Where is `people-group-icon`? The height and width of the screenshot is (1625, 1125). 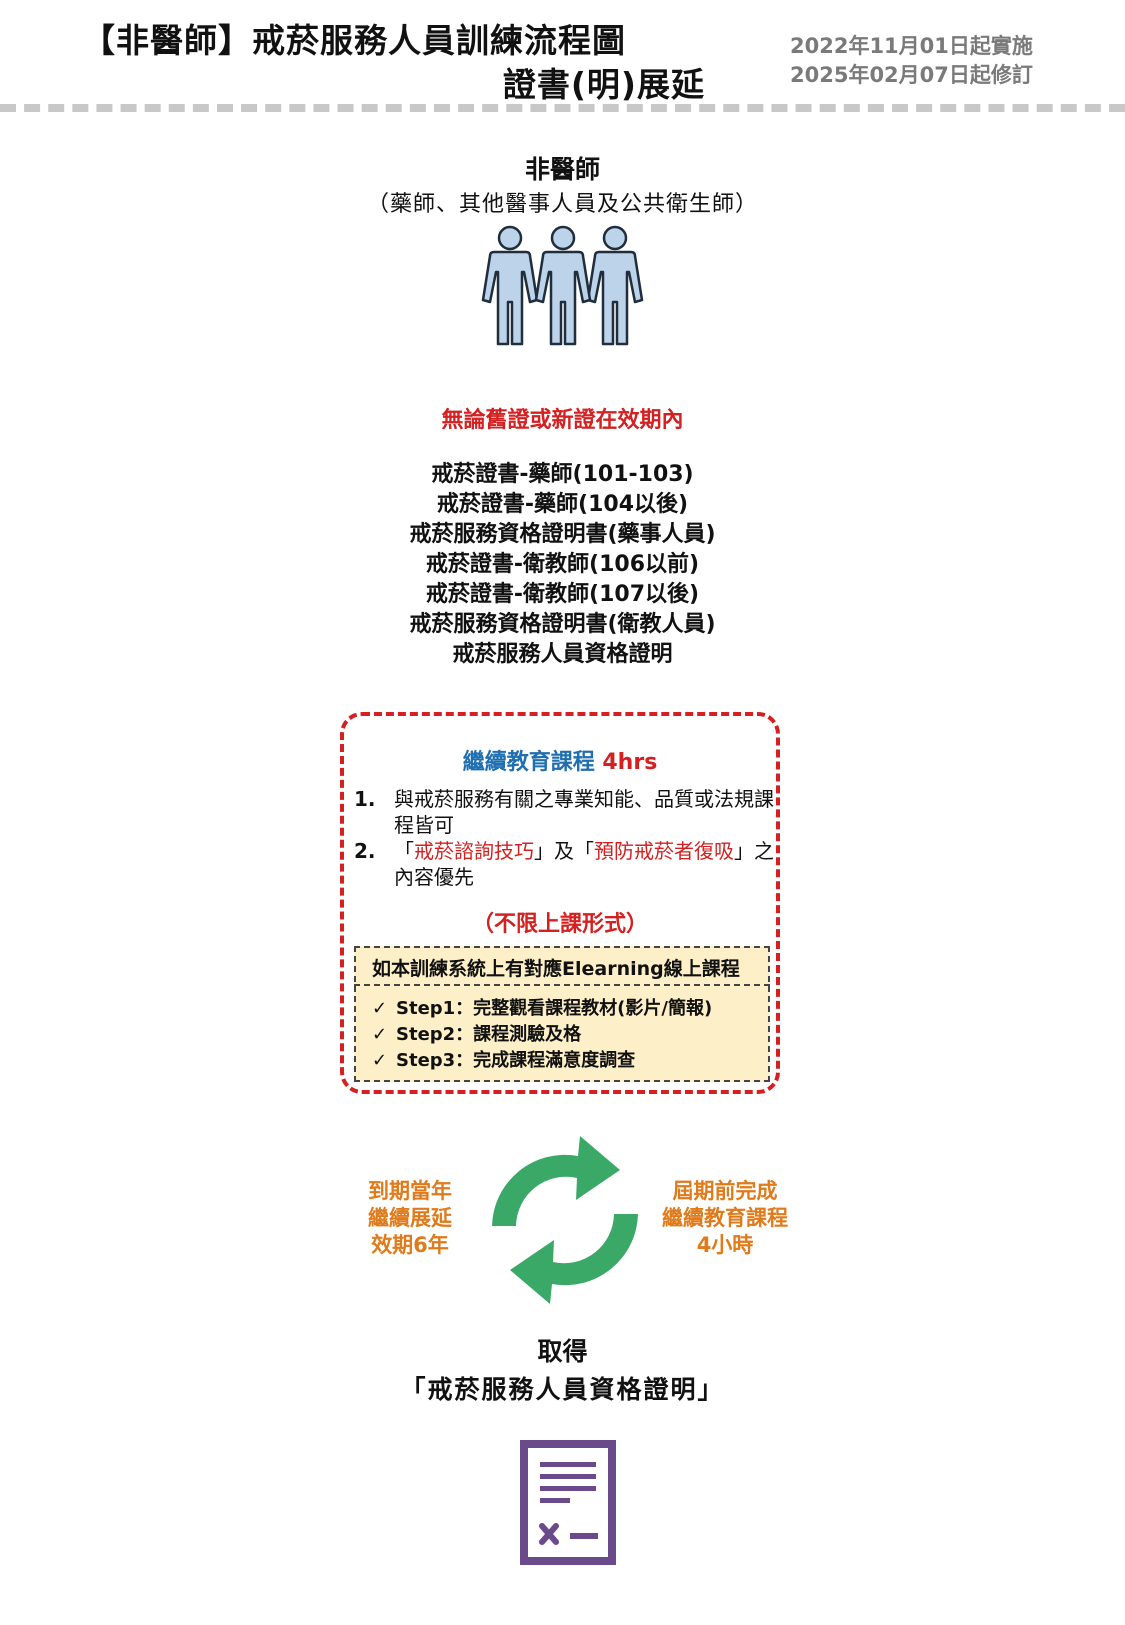
people-group-icon is located at coordinates (562, 285).